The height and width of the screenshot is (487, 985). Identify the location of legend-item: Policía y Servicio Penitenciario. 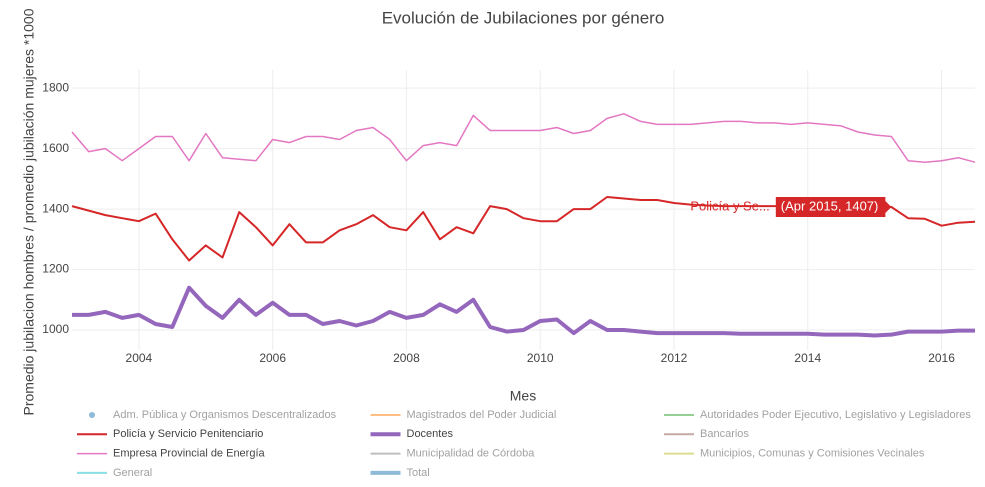
(170, 434).